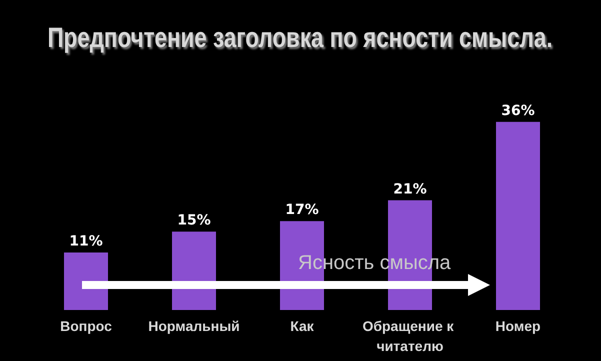 Image resolution: width=601 pixels, height=361 pixels. Describe the element at coordinates (410, 336) in the screenshot. I see `x-tick-label: Обращение к читателю` at that location.